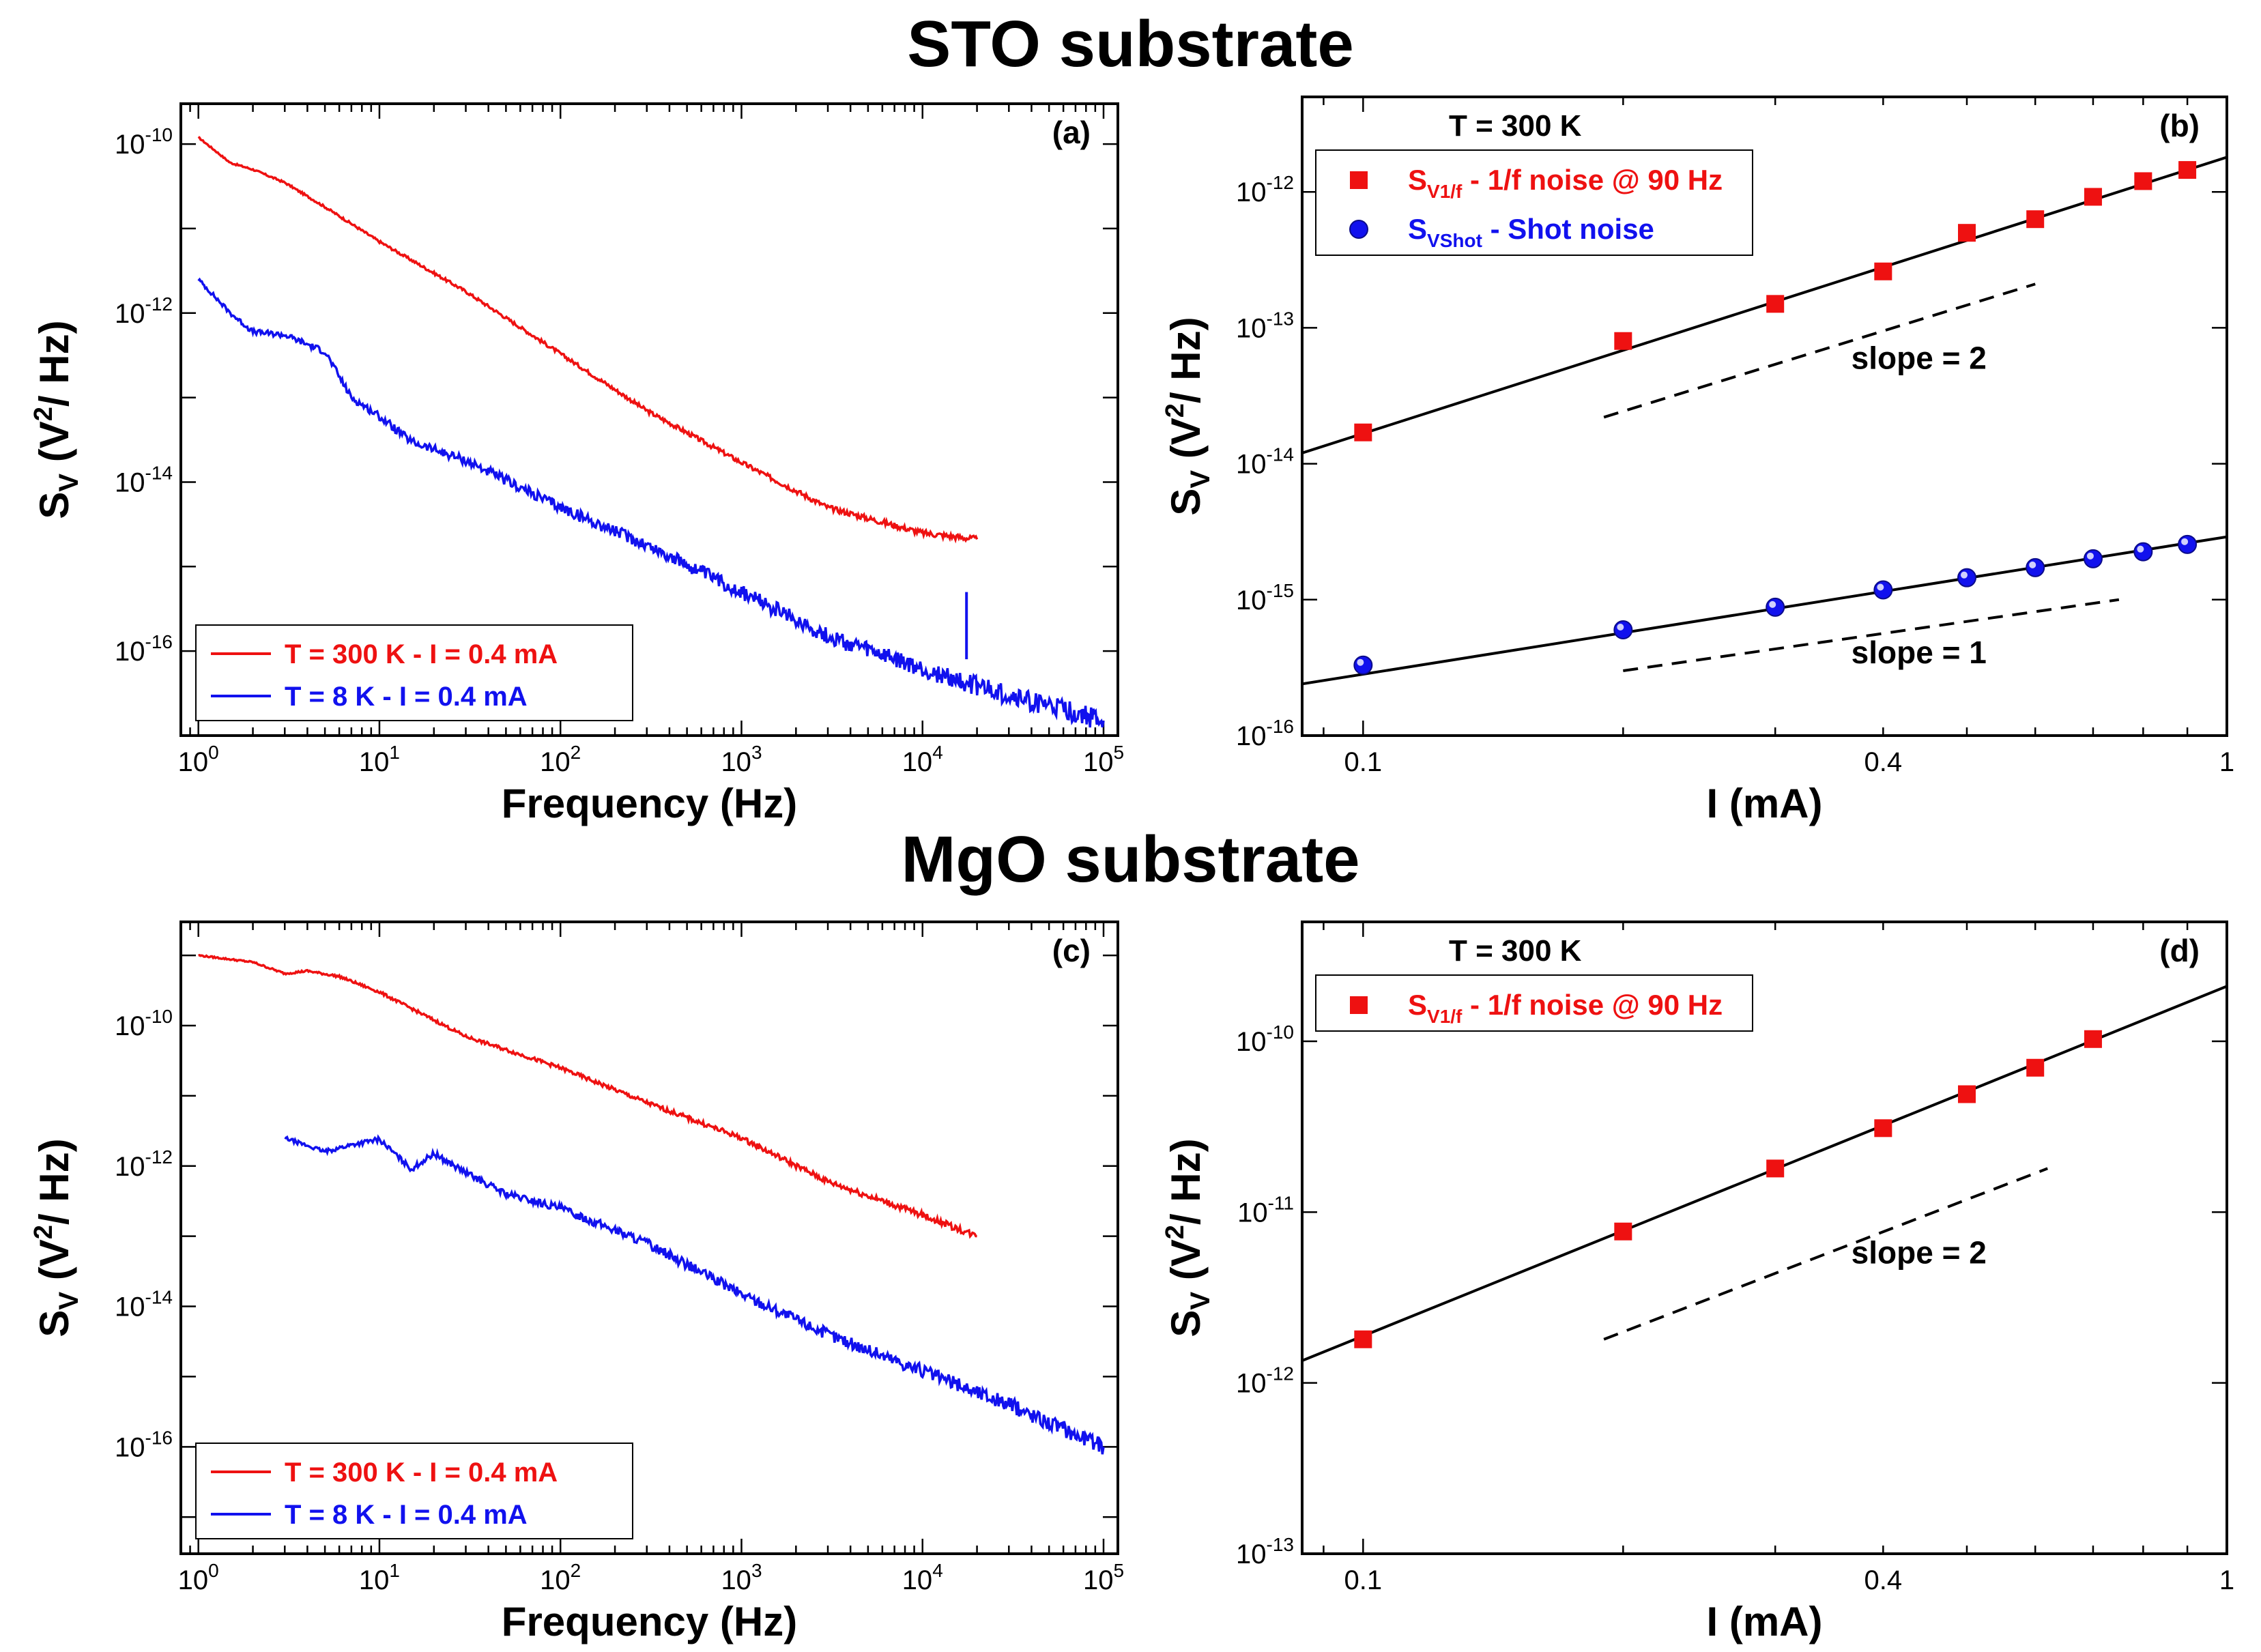 Image resolution: width=2261 pixels, height=1652 pixels. What do you see at coordinates (198, 759) in the screenshot?
I see `x-tick-label: 10⁰` at bounding box center [198, 759].